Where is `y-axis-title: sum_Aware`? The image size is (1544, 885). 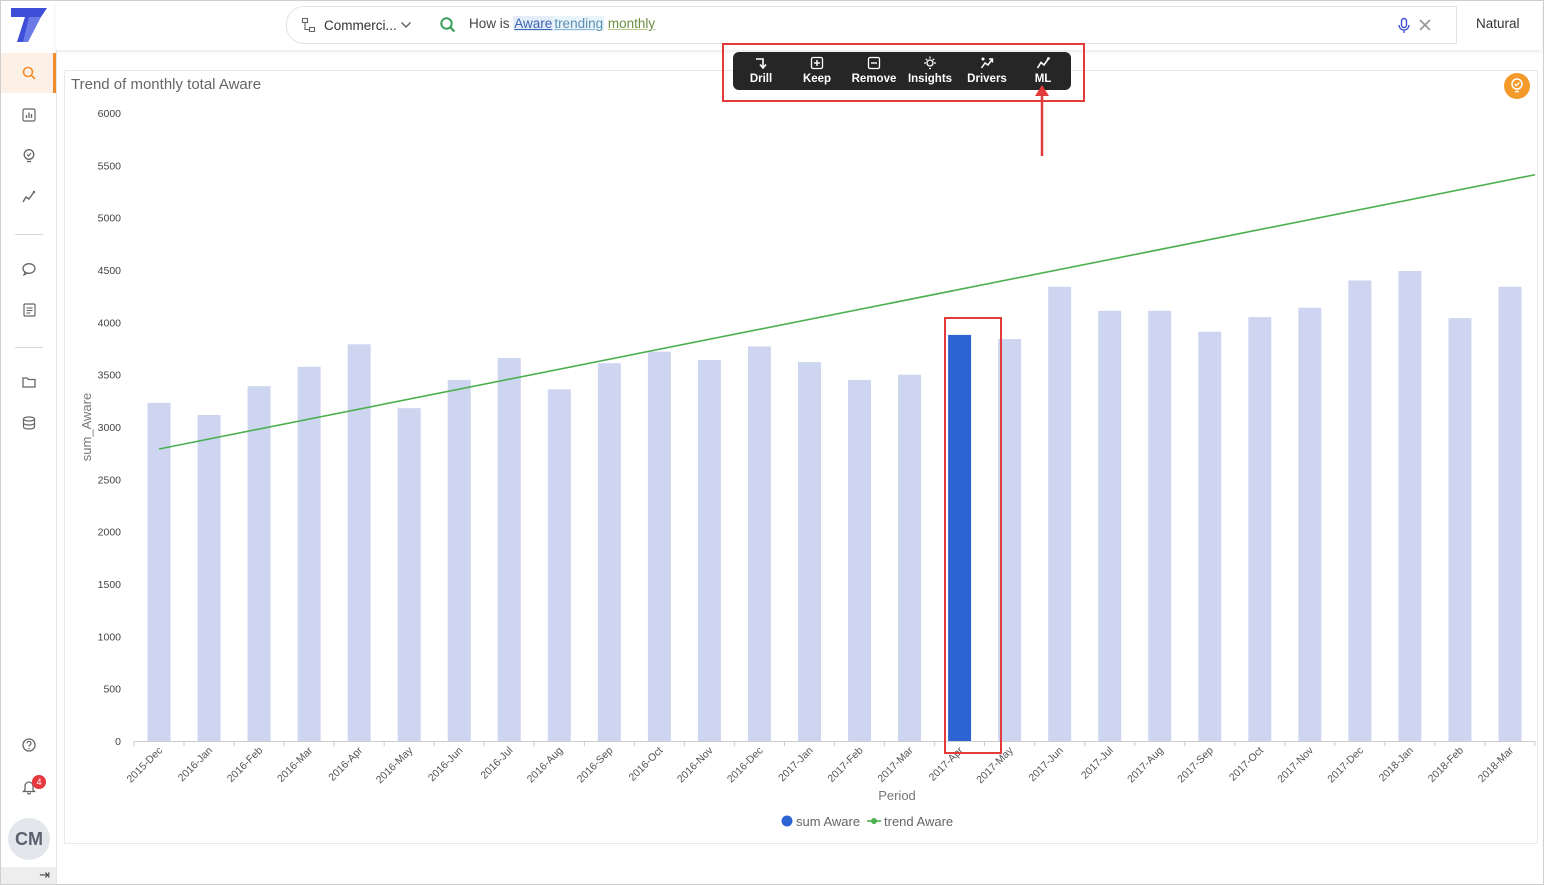 y-axis-title: sum_Aware is located at coordinates (86, 427).